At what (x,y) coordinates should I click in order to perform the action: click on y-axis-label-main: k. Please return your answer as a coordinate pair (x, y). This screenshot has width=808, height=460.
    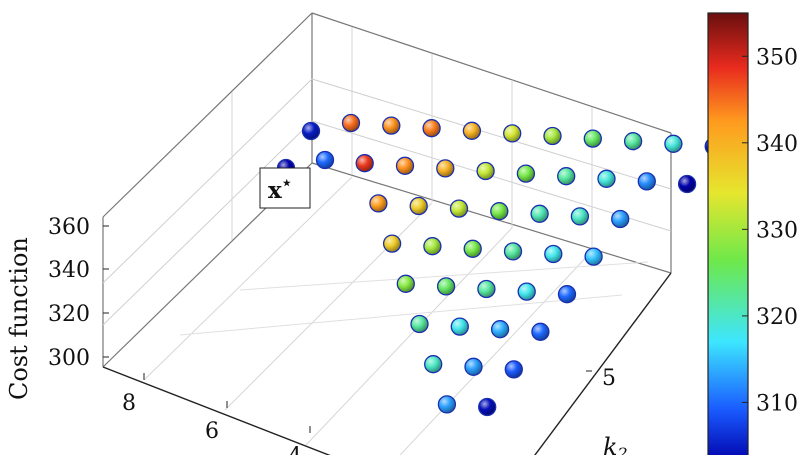
    Looking at the image, I should click on (610, 444).